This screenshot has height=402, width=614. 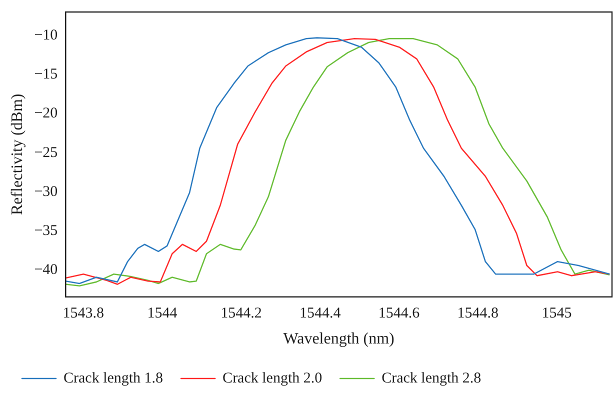 I want to click on x-tick-label: 1544.8, so click(x=478, y=314).